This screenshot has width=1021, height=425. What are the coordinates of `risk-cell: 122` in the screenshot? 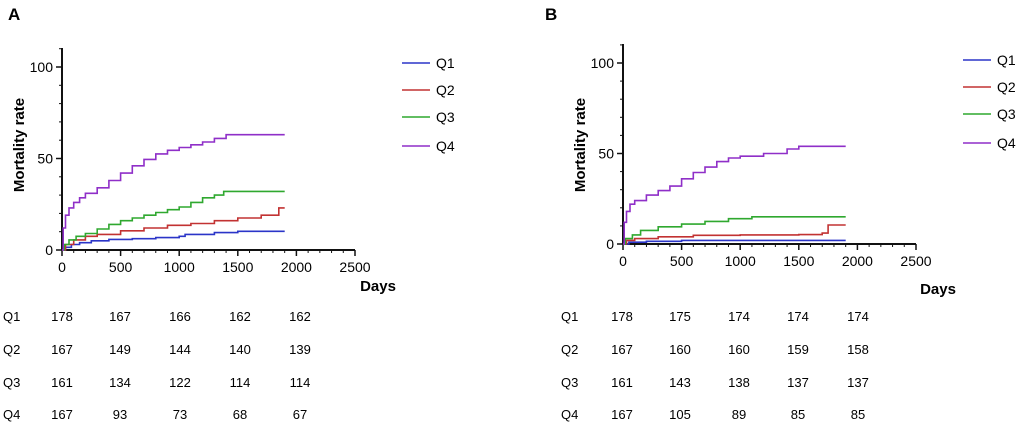 It's located at (180, 382).